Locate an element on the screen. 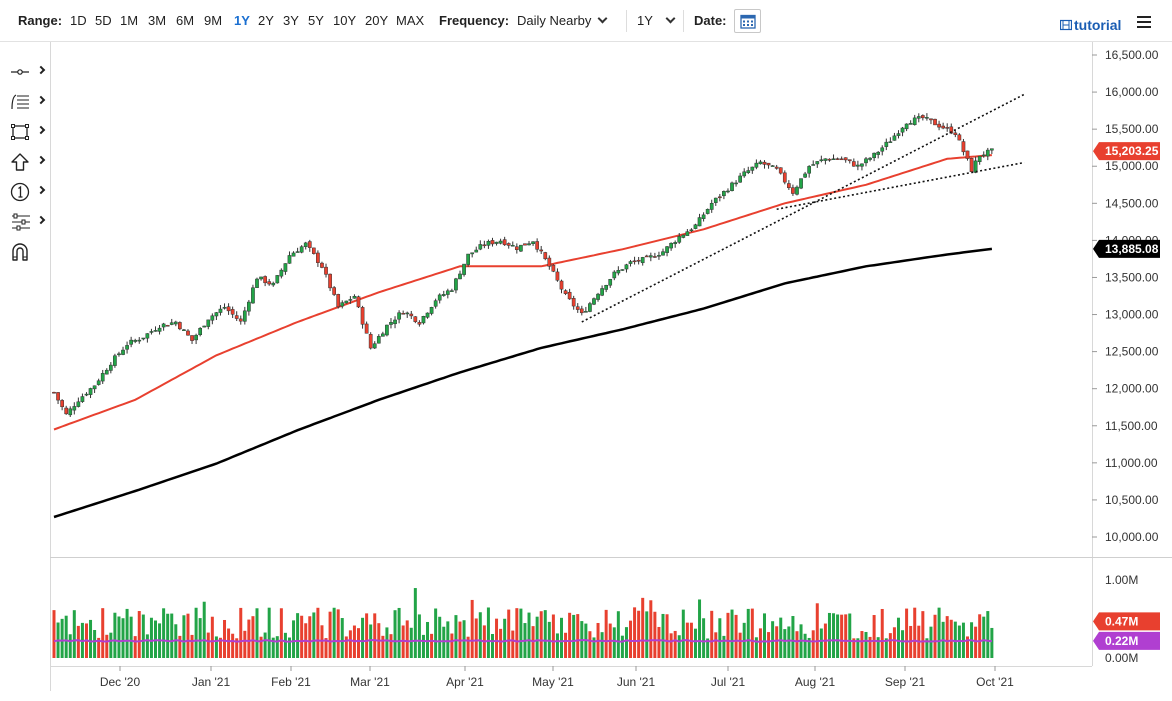  fib-tool is located at coordinates (28, 102).